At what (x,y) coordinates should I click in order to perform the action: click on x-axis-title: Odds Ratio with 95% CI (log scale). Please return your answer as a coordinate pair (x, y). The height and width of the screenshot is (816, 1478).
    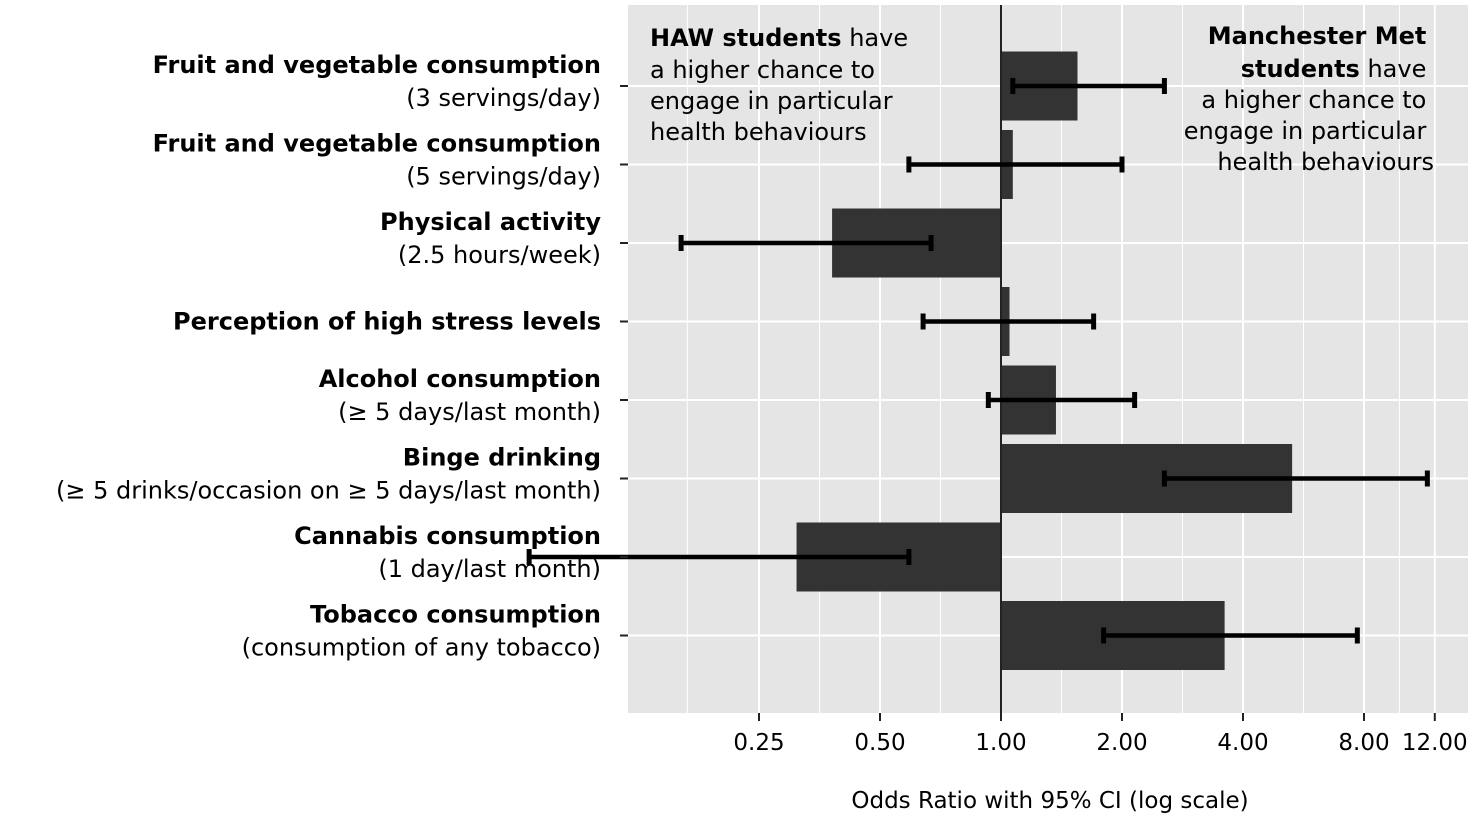
    Looking at the image, I should click on (1049, 801).